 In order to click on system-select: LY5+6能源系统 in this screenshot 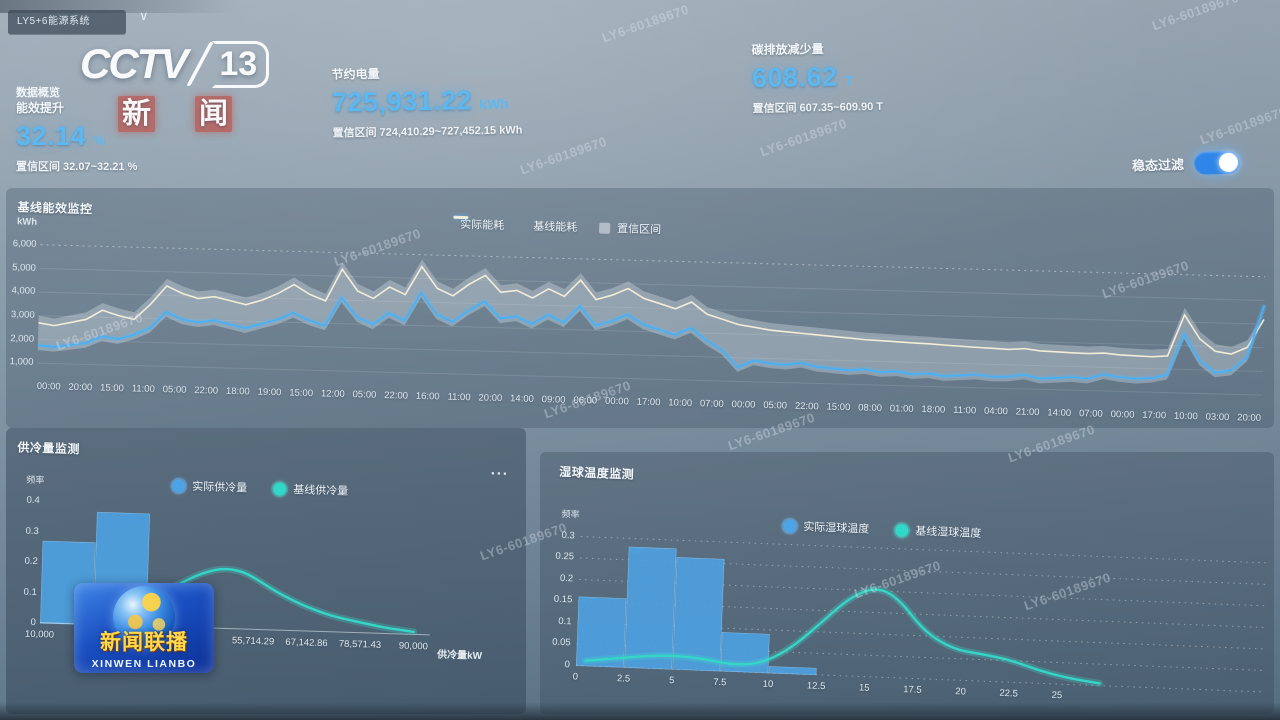, I will do `click(67, 22)`.